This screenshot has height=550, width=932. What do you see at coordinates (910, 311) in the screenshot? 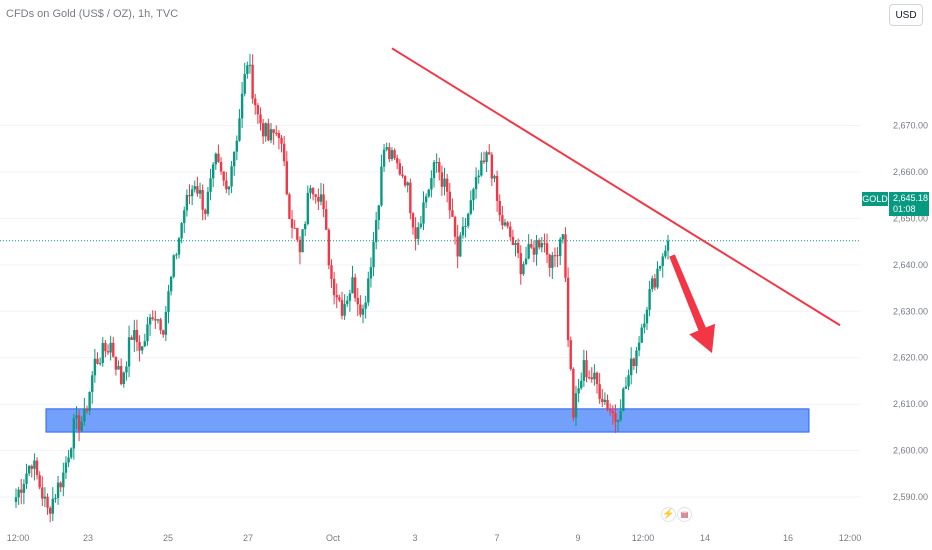
I see `y-tick-label: 2,630.00` at bounding box center [910, 311].